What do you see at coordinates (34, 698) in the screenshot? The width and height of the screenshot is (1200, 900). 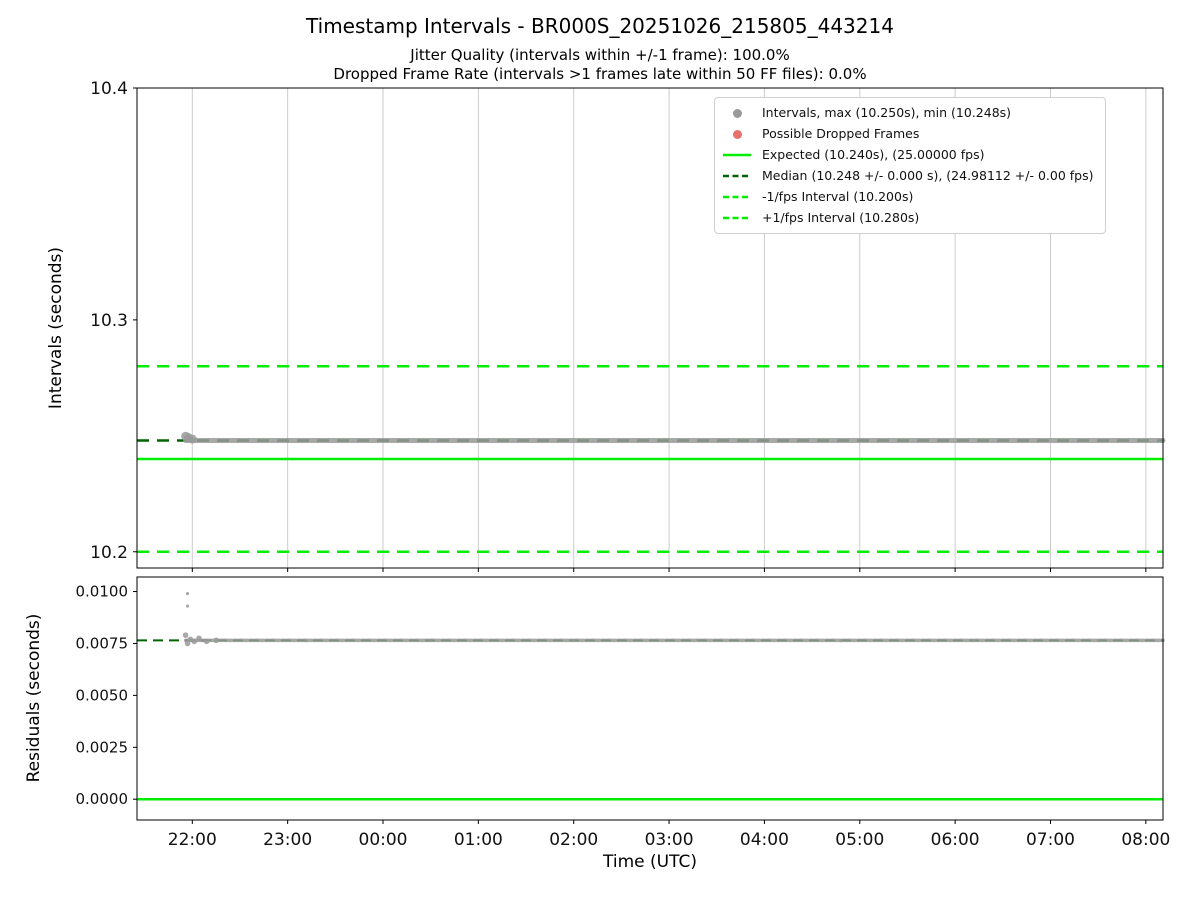 I see `y-axis-label-residuals: Residuals (seconds)` at bounding box center [34, 698].